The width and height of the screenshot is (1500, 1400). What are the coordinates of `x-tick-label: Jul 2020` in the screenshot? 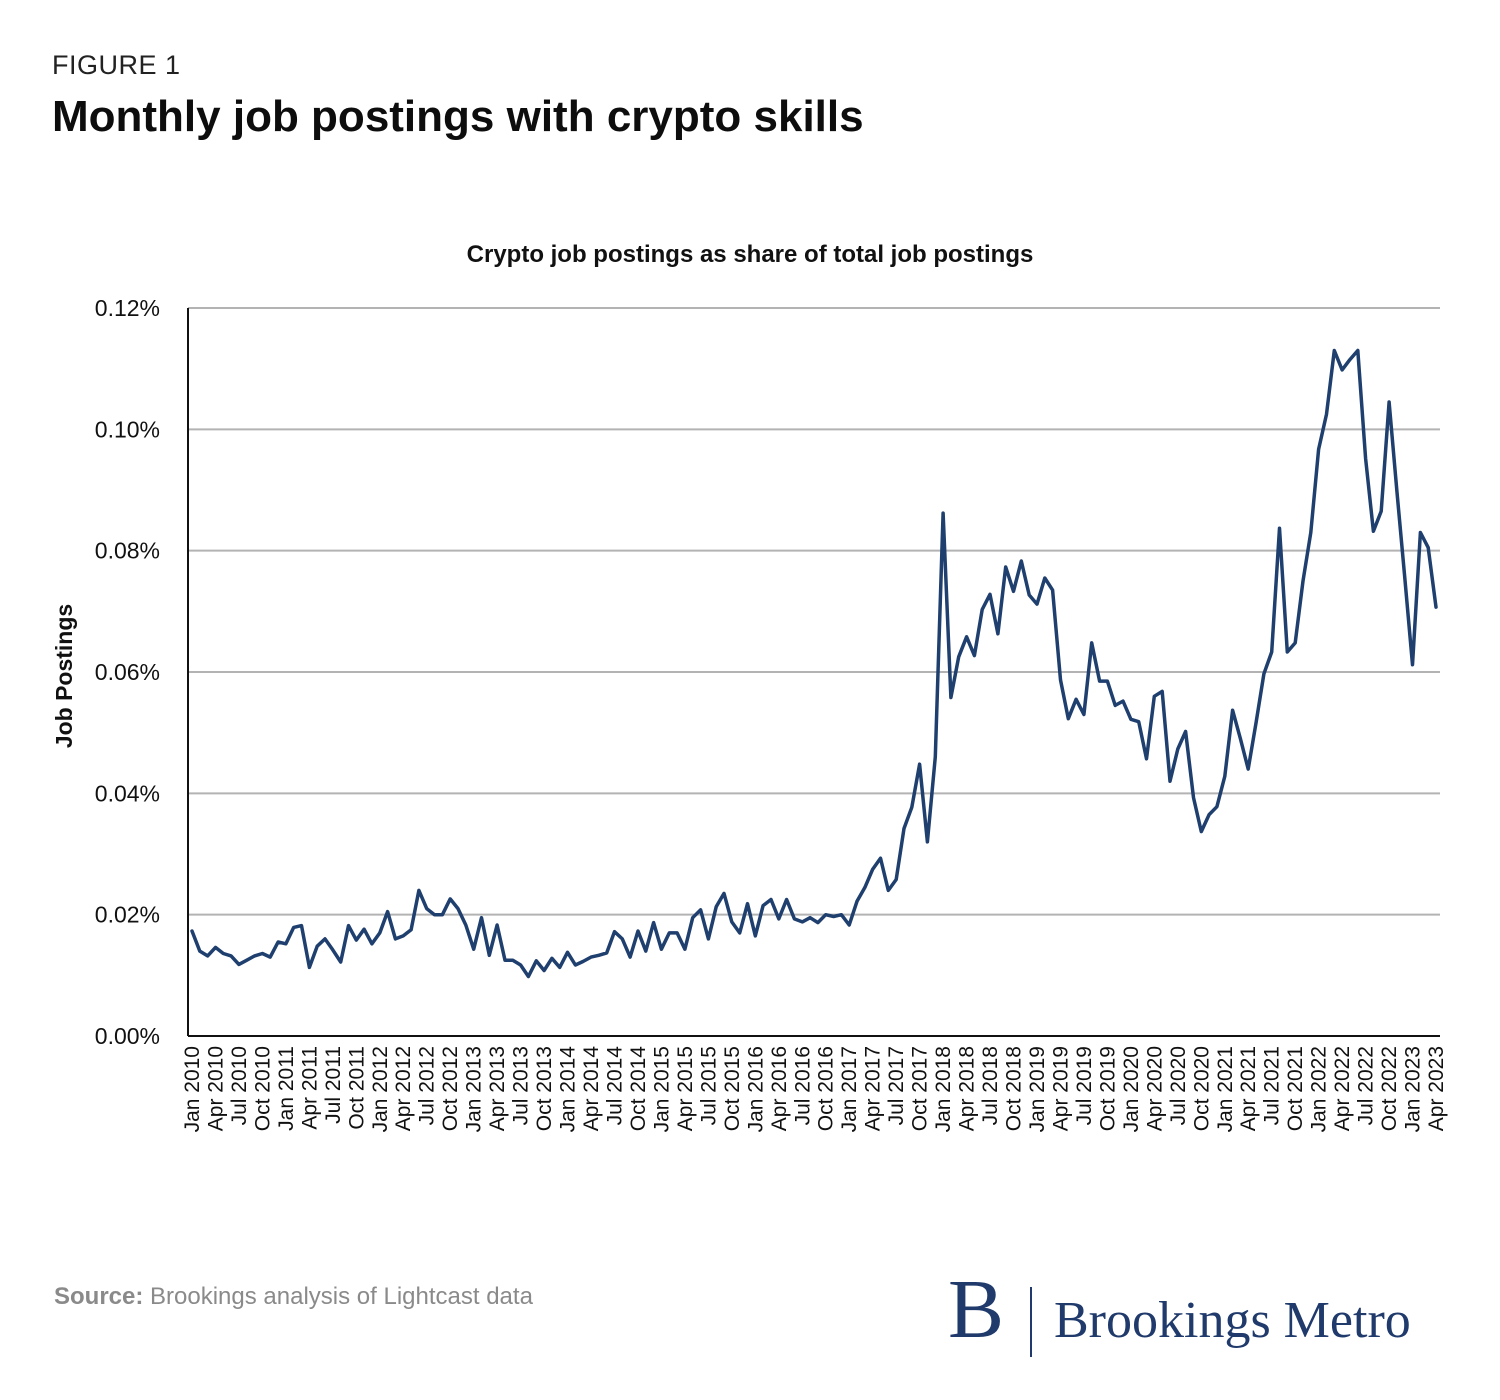 It's located at (1178, 1085).